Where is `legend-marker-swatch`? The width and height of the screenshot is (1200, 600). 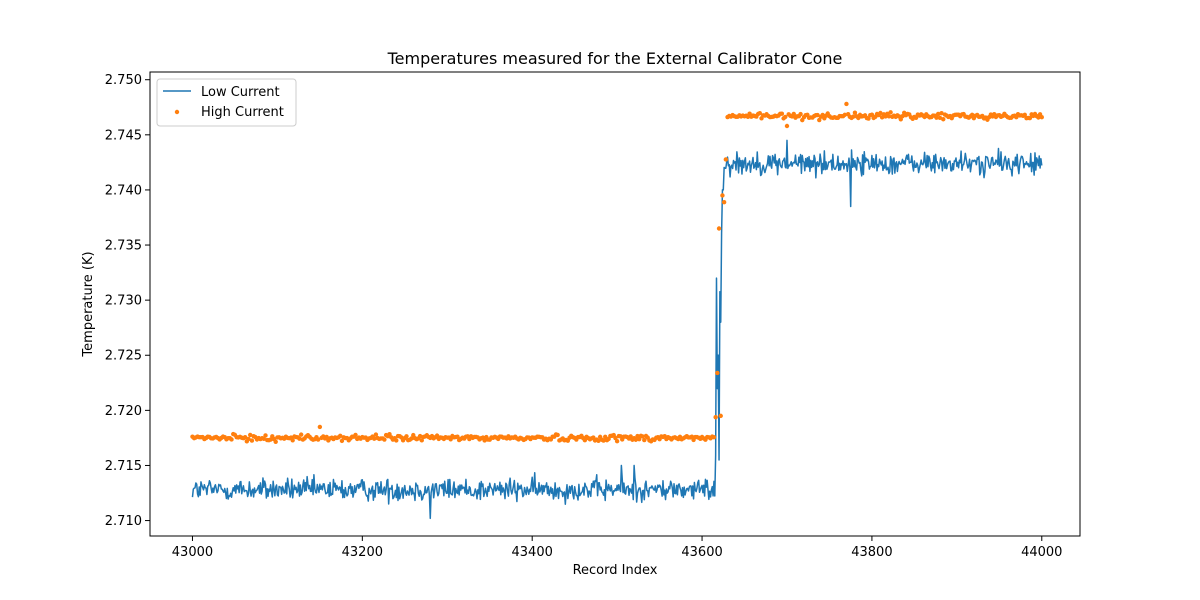
legend-marker-swatch is located at coordinates (177, 112).